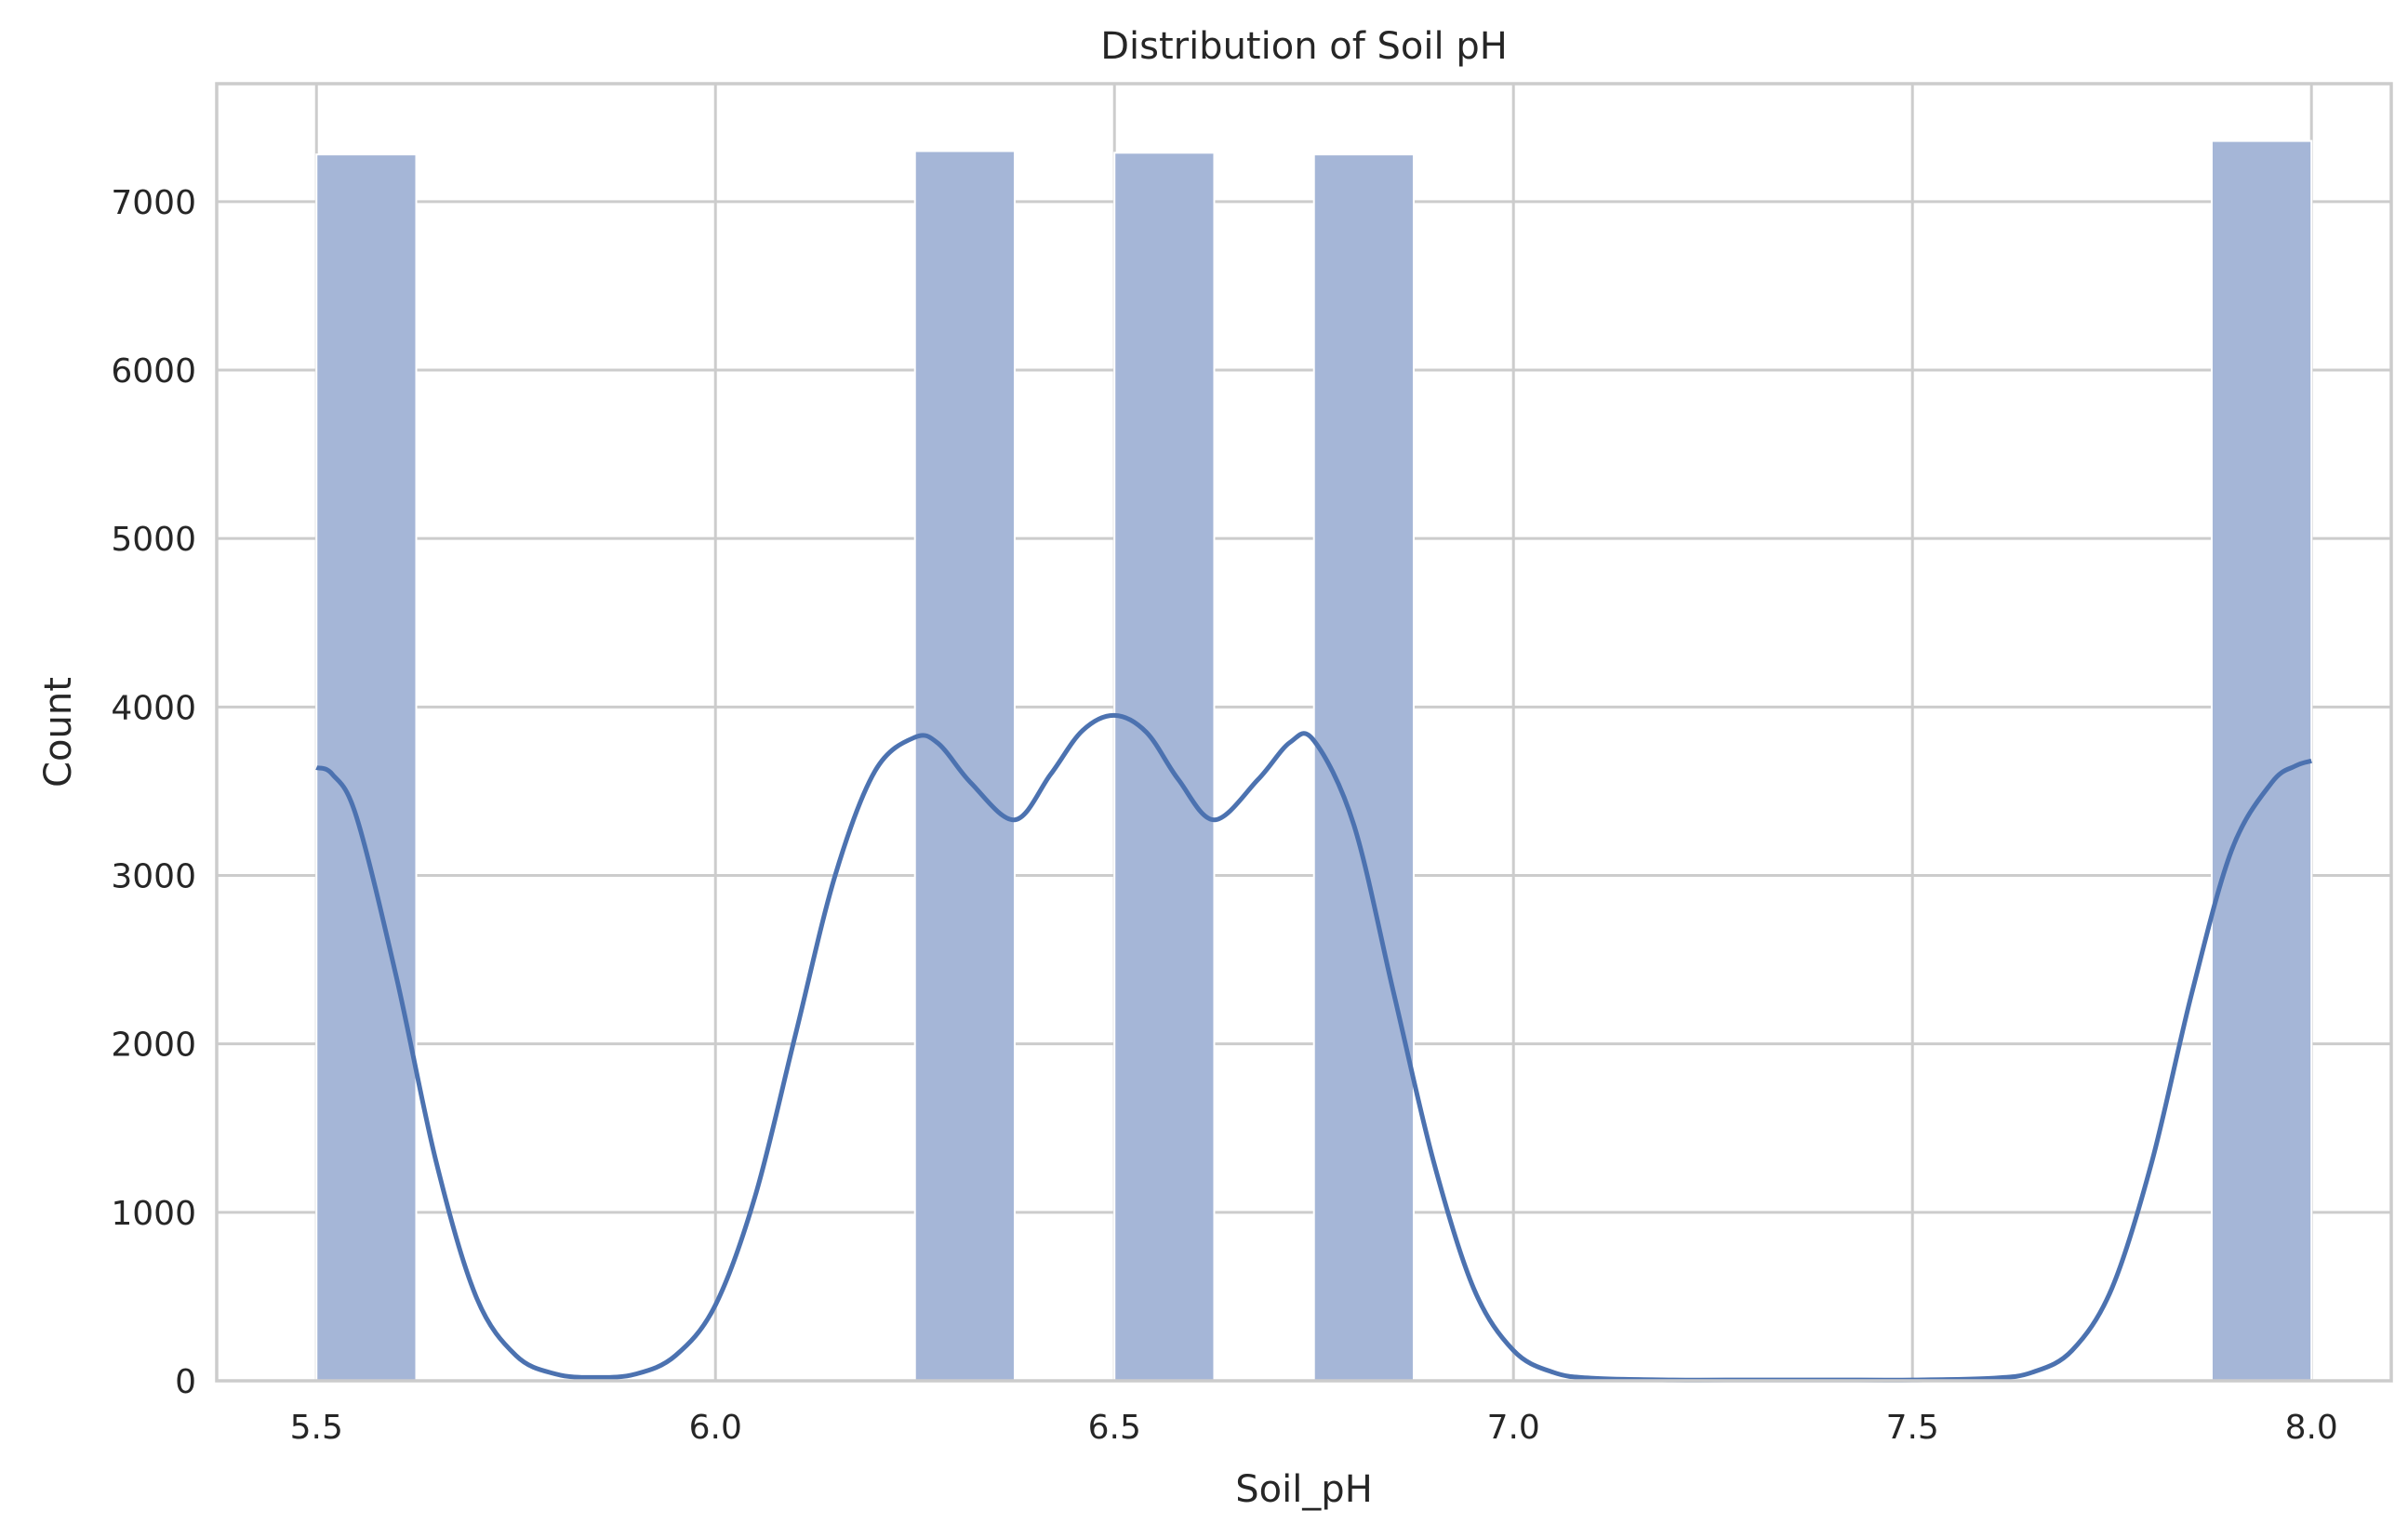 The width and height of the screenshot is (2408, 1537). Describe the element at coordinates (716, 1428) in the screenshot. I see `x-tick-label: 6.0` at that location.